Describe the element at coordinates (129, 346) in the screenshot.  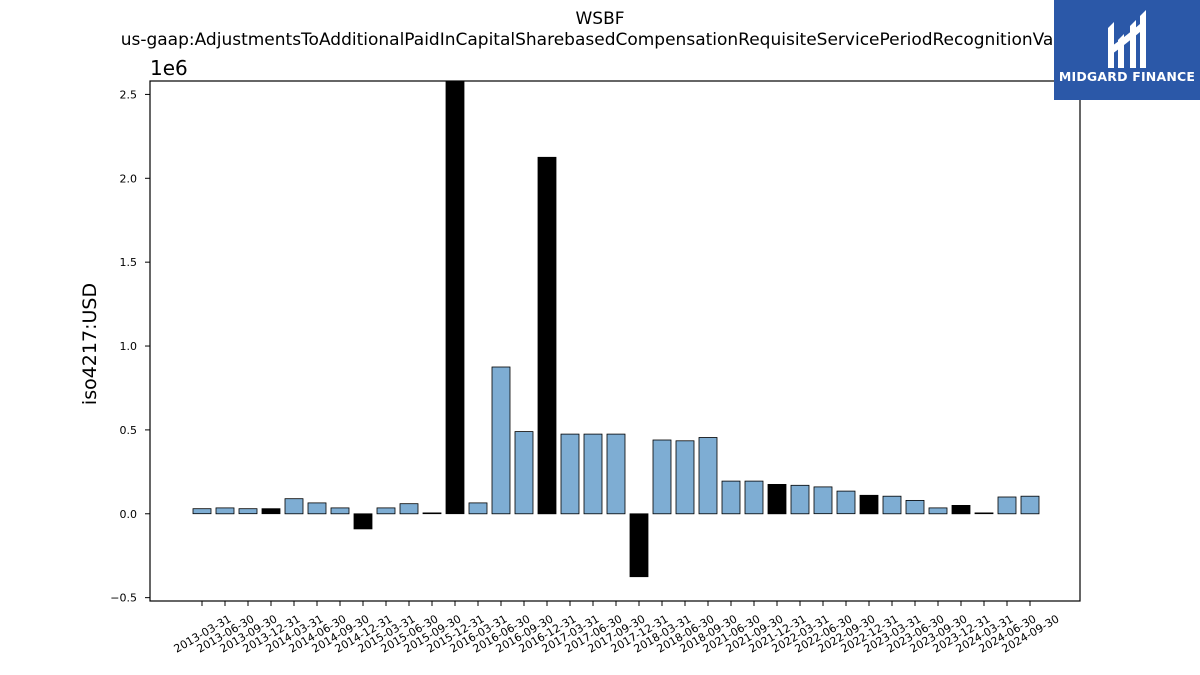
I see `y-tick-label: 1.0` at that location.